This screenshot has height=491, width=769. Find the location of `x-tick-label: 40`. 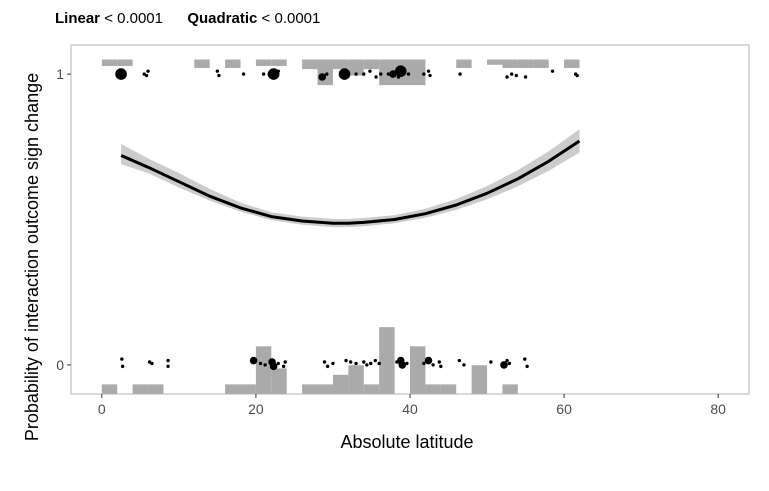

x-tick-label: 40 is located at coordinates (410, 409).